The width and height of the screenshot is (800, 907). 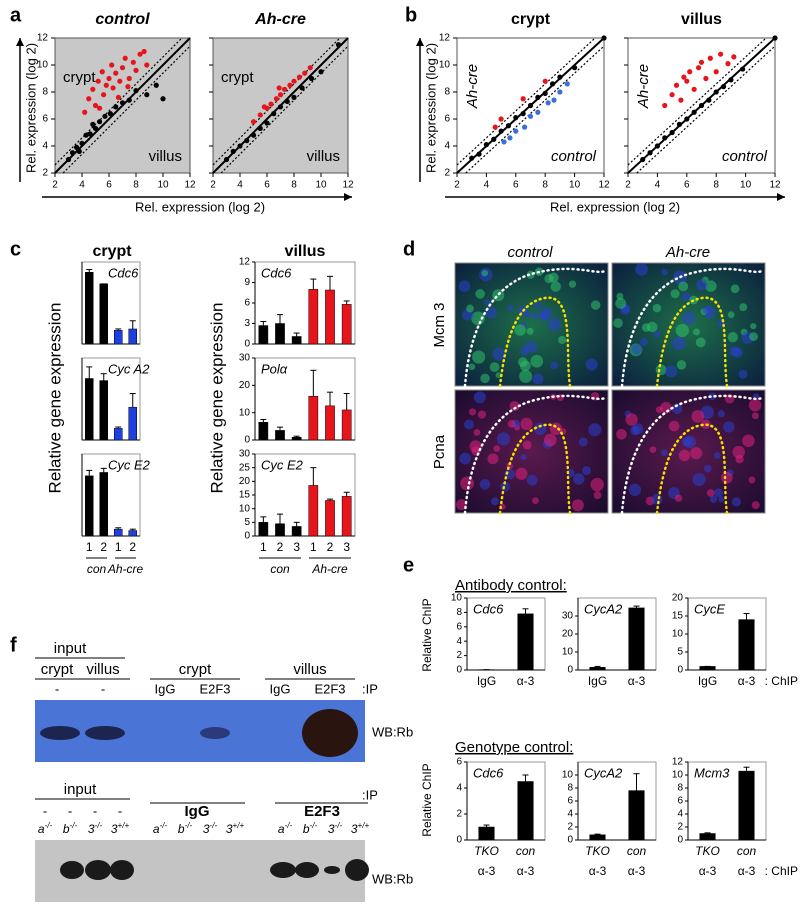 I want to click on y-tick-label: 9, so click(x=247, y=282).